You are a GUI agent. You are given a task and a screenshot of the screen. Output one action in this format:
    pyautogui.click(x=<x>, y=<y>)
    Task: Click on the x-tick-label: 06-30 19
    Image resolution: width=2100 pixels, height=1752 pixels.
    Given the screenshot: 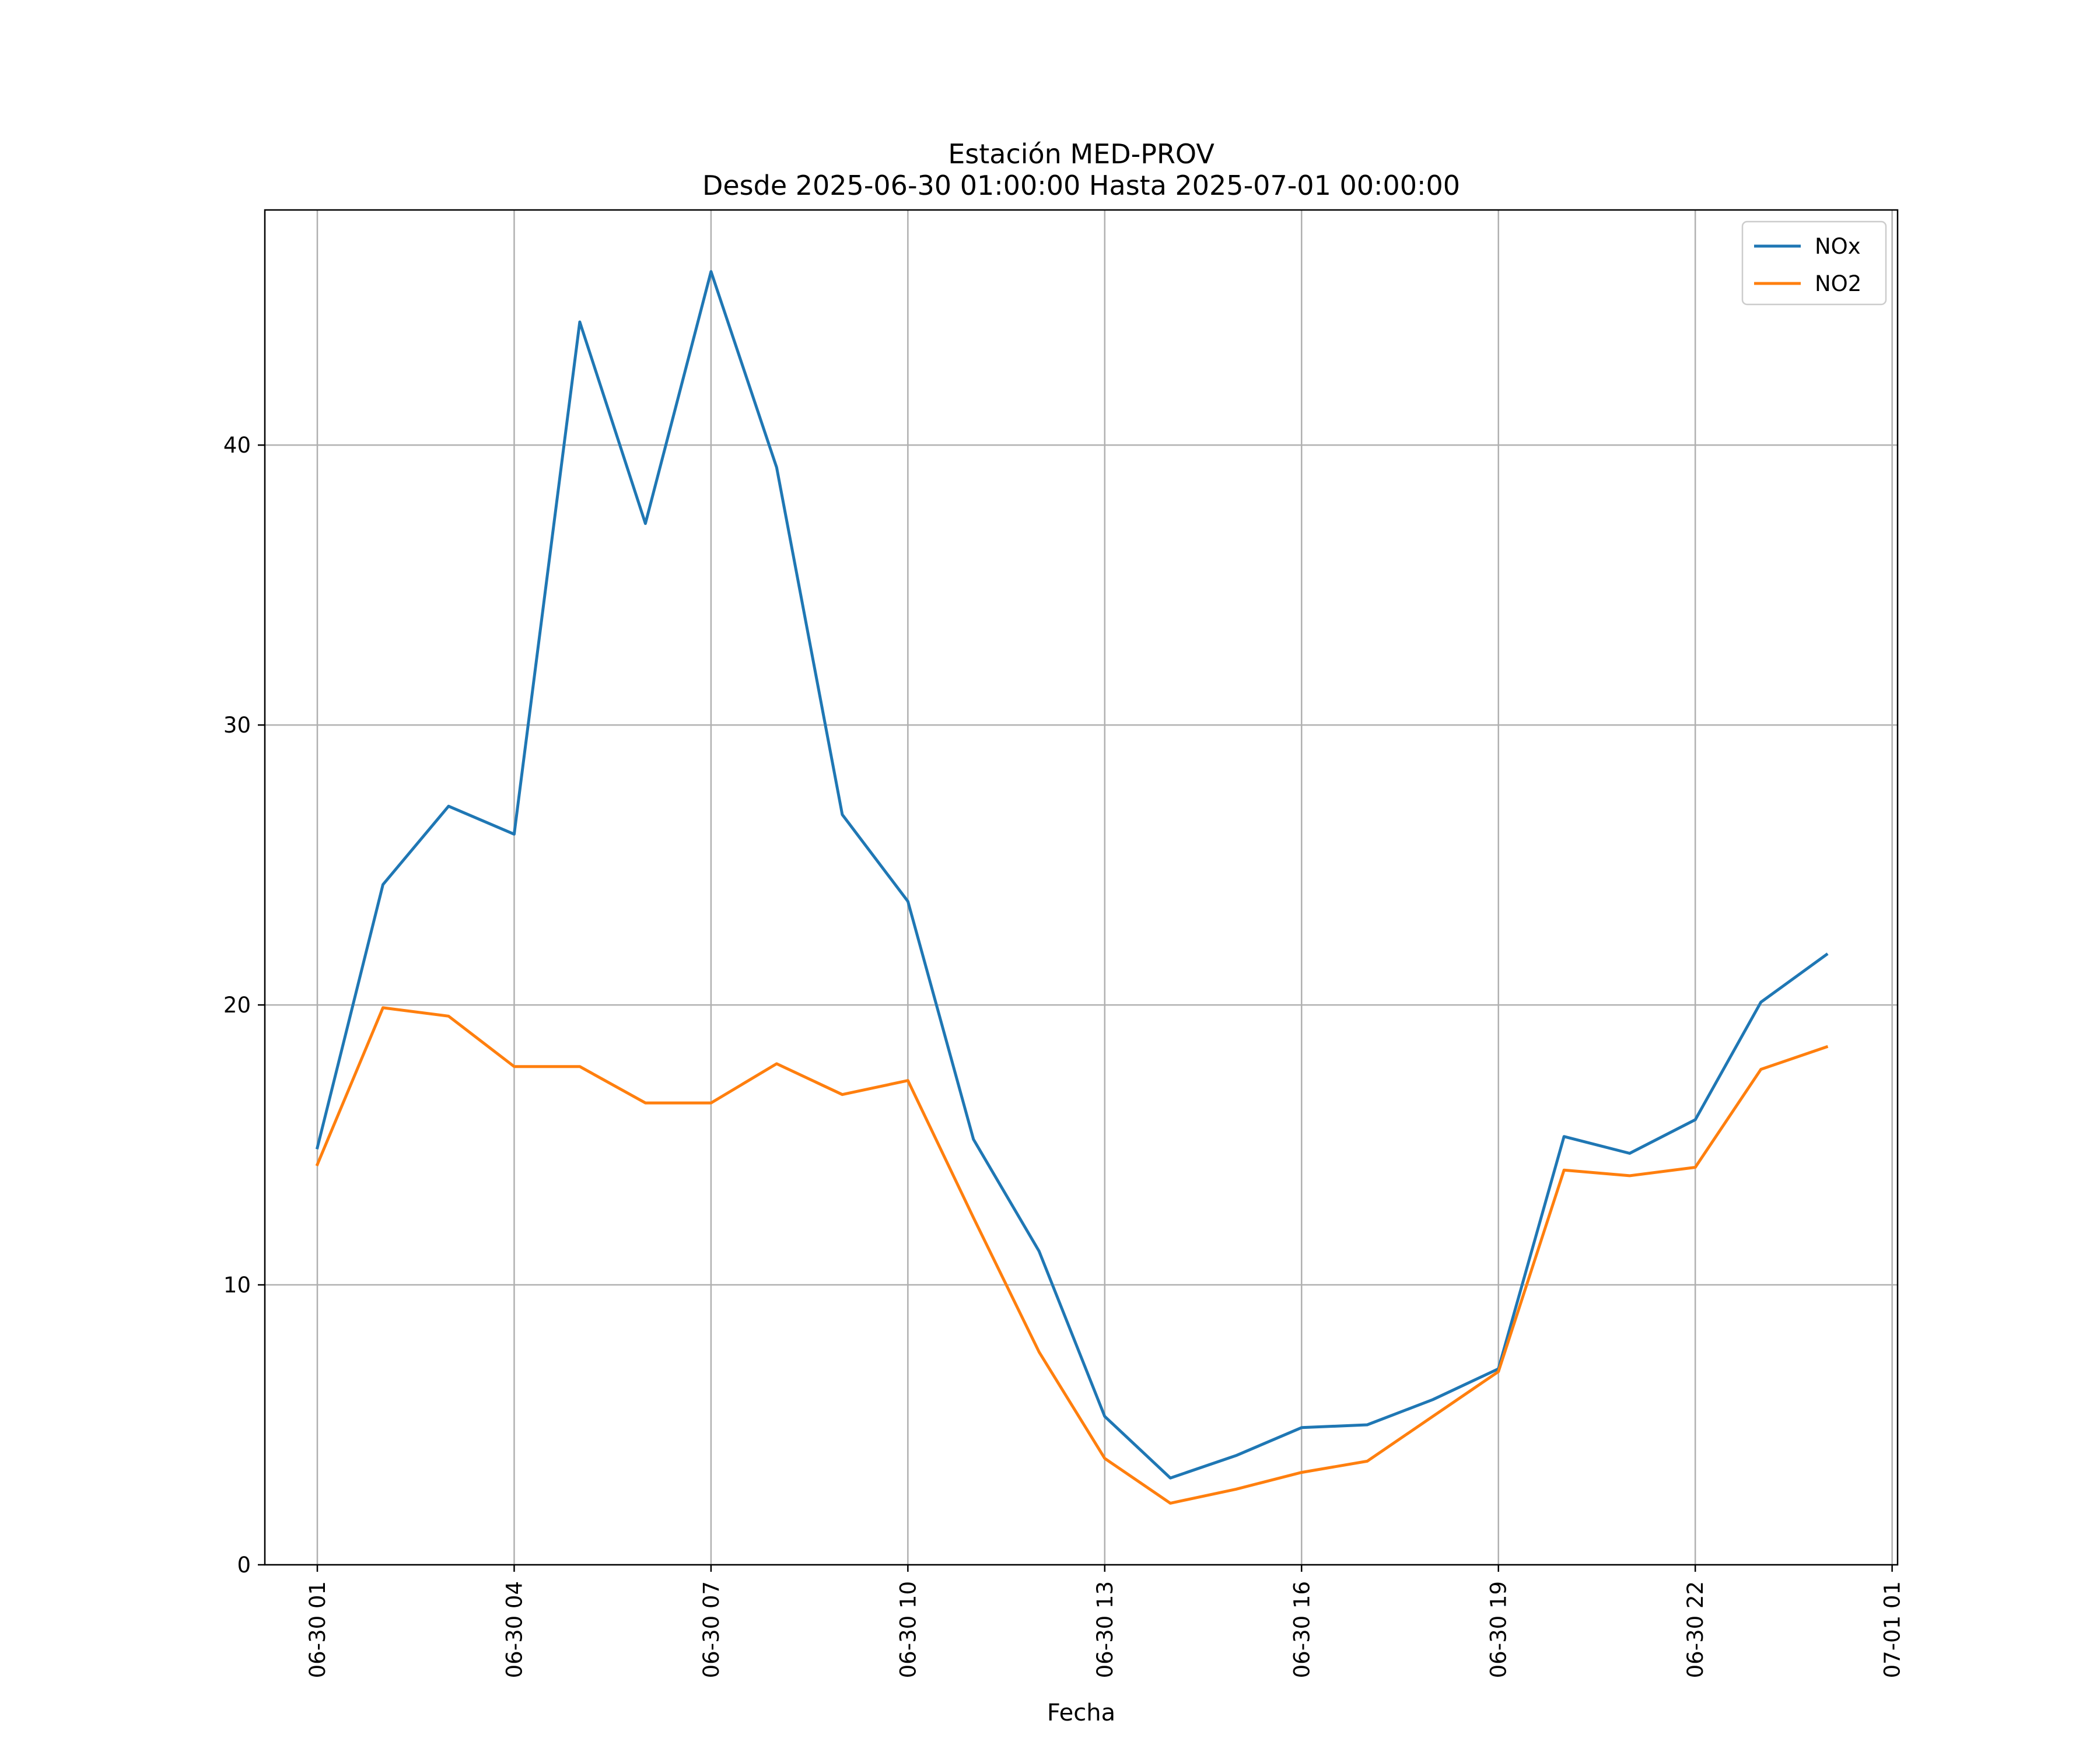 What is the action you would take?
    pyautogui.click(x=1498, y=1629)
    